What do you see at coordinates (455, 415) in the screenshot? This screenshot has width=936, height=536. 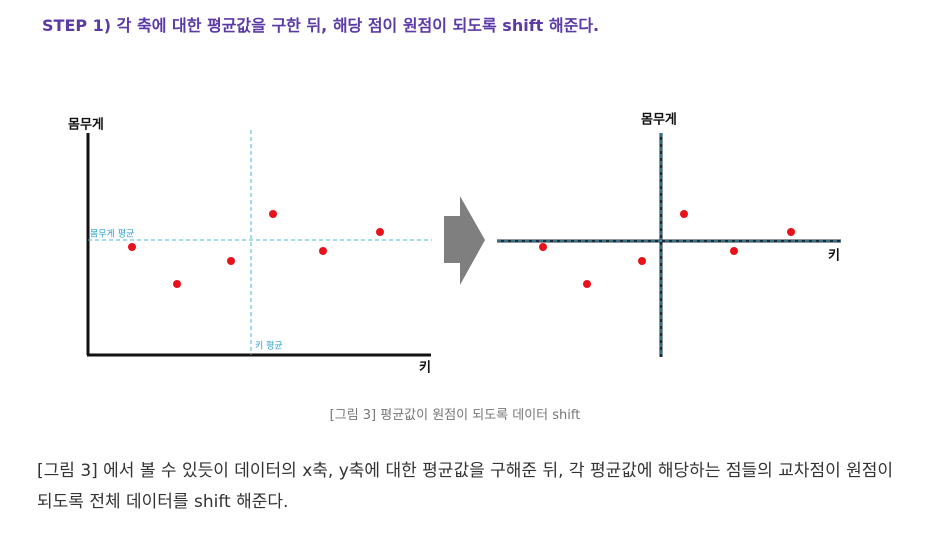 I see `caption: [그림 3] 평균값이 원점이 되도록 데이터 shift` at bounding box center [455, 415].